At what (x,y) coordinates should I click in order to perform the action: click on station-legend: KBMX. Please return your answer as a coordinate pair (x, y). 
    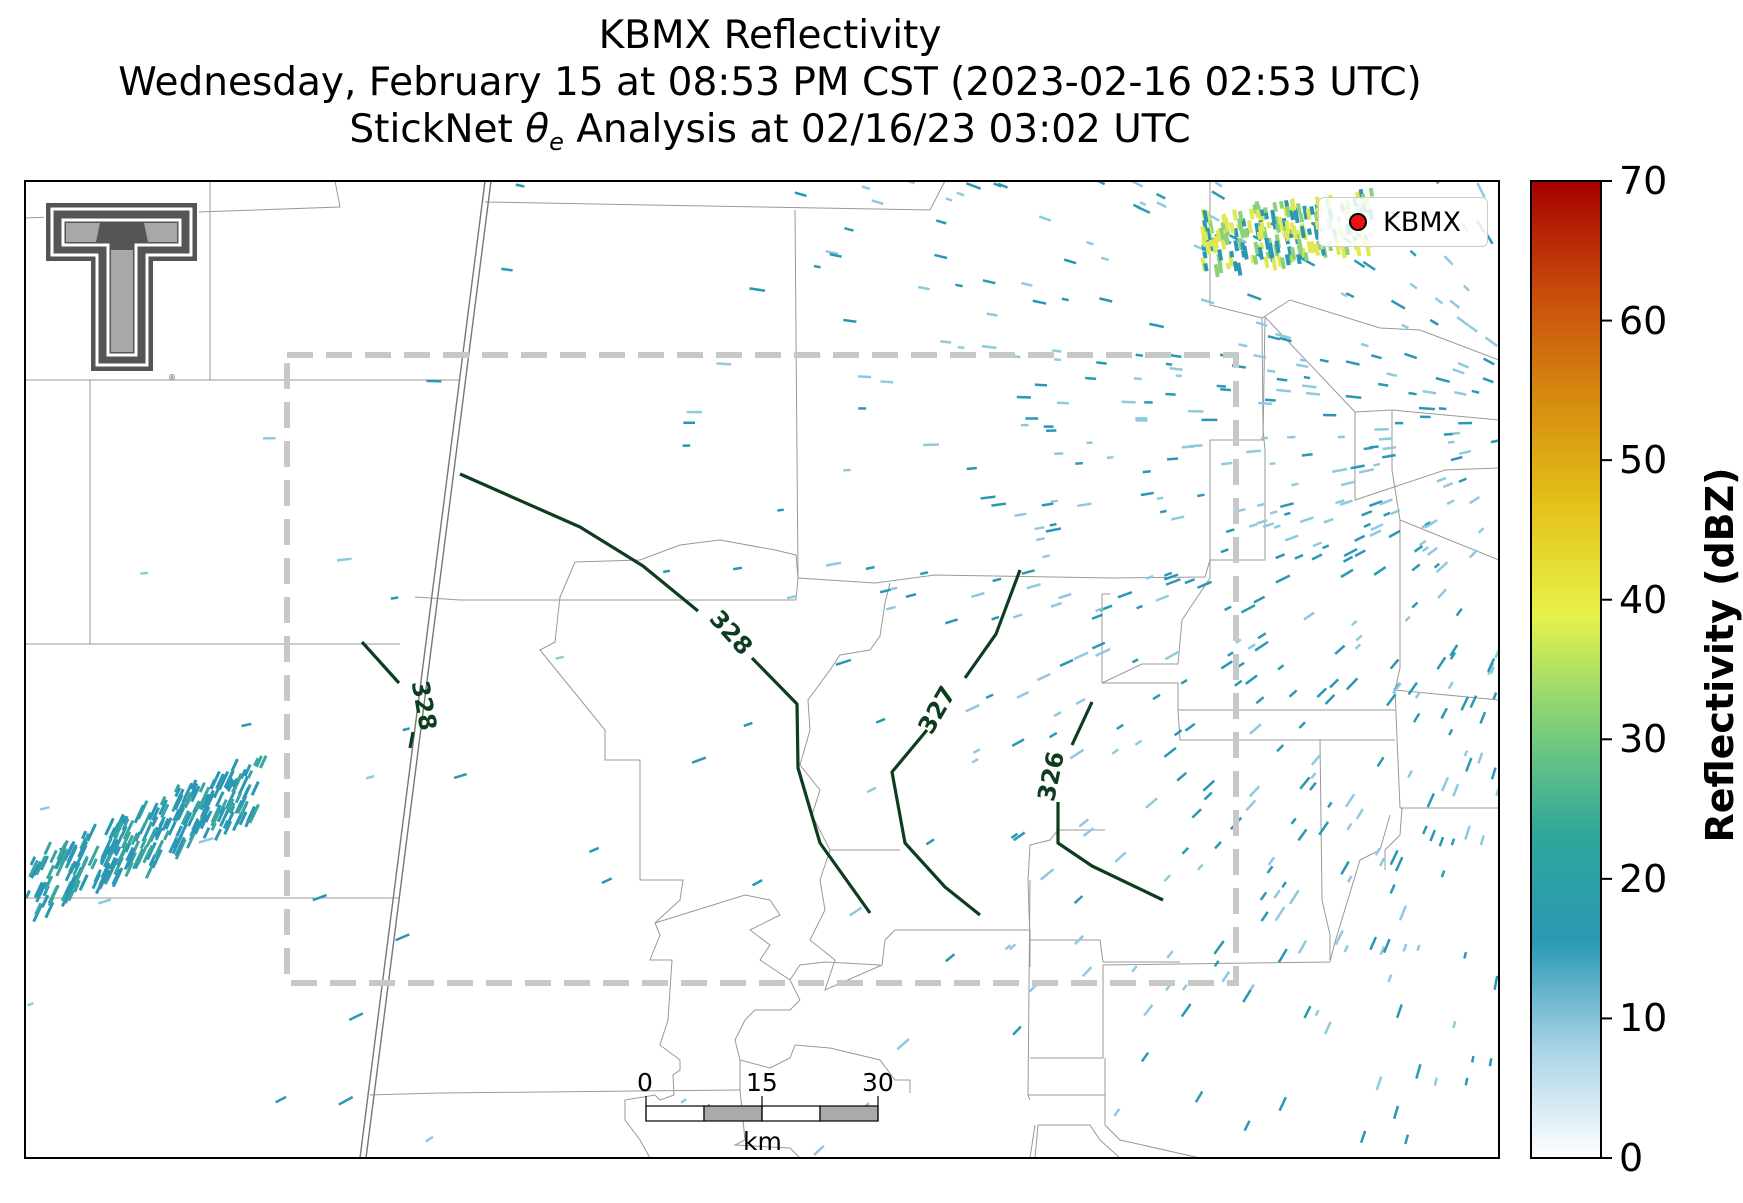
    Looking at the image, I should click on (1403, 222).